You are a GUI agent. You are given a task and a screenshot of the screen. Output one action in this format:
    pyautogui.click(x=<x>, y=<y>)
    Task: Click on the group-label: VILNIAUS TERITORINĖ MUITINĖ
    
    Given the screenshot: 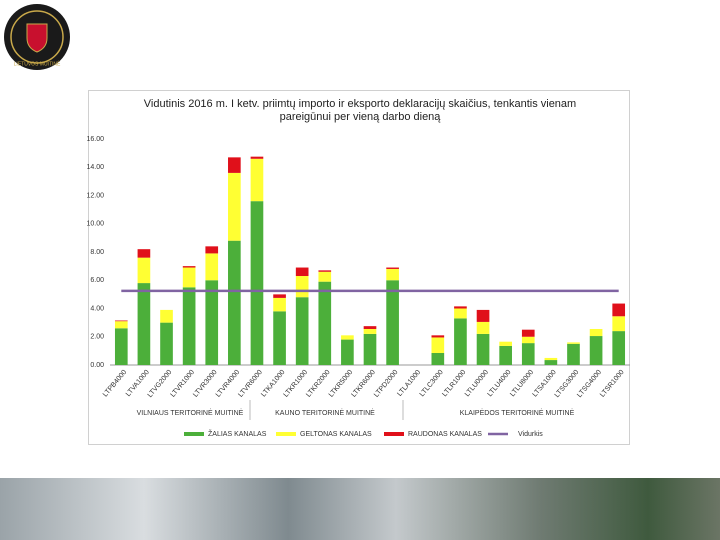 What is the action you would take?
    pyautogui.click(x=190, y=412)
    